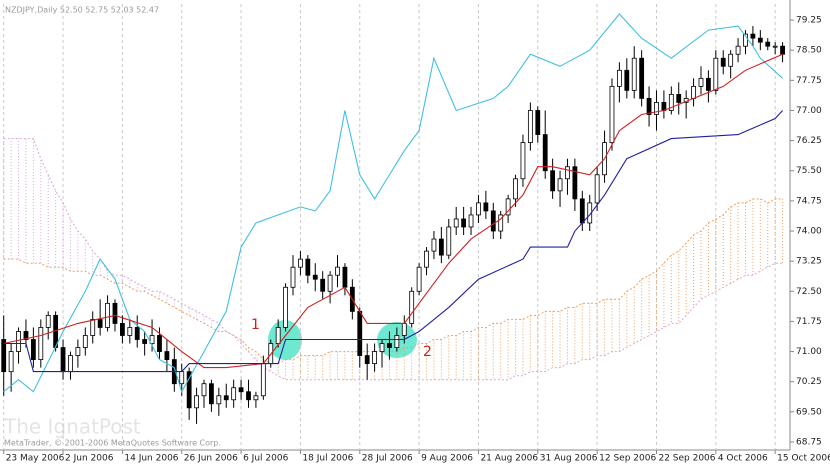 This screenshot has height=464, width=830. Describe the element at coordinates (809, 262) in the screenshot. I see `y-tick-label: 73.25` at that location.